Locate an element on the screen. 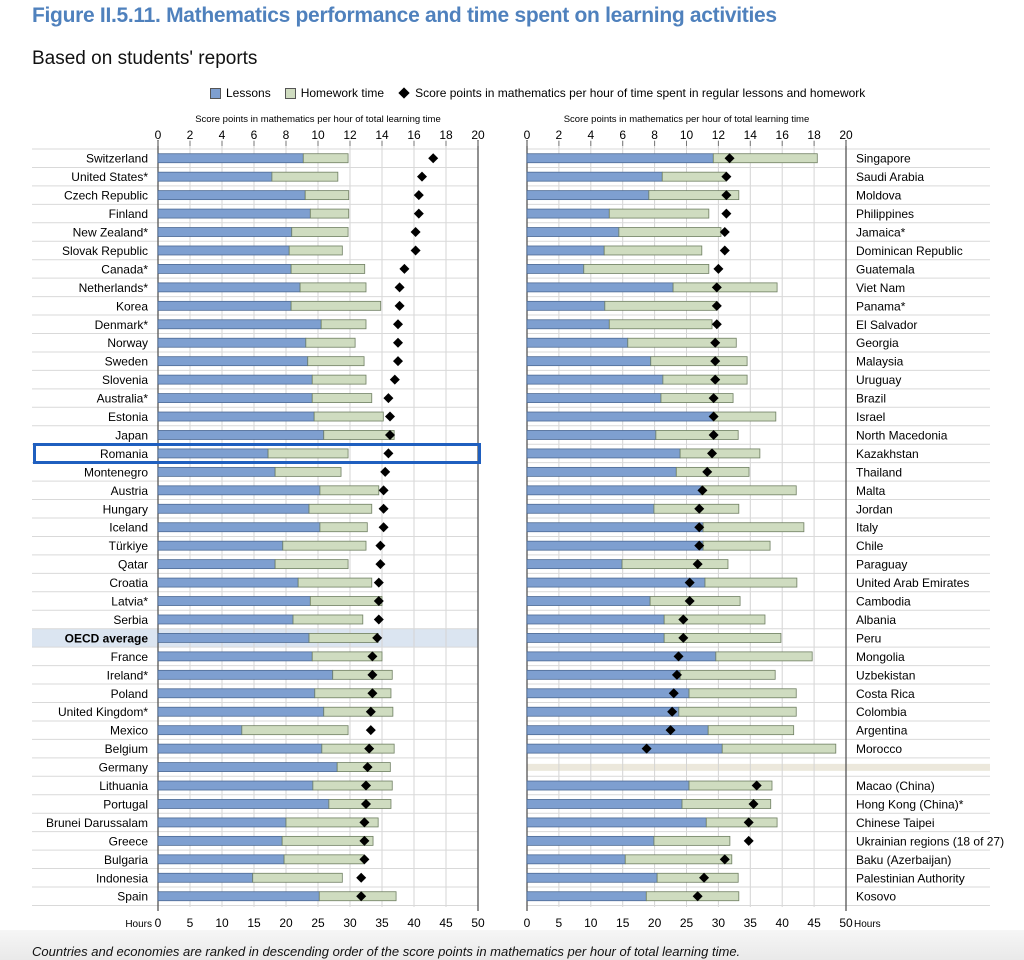 This screenshot has width=1024, height=960. category-label: Georgia is located at coordinates (877, 343).